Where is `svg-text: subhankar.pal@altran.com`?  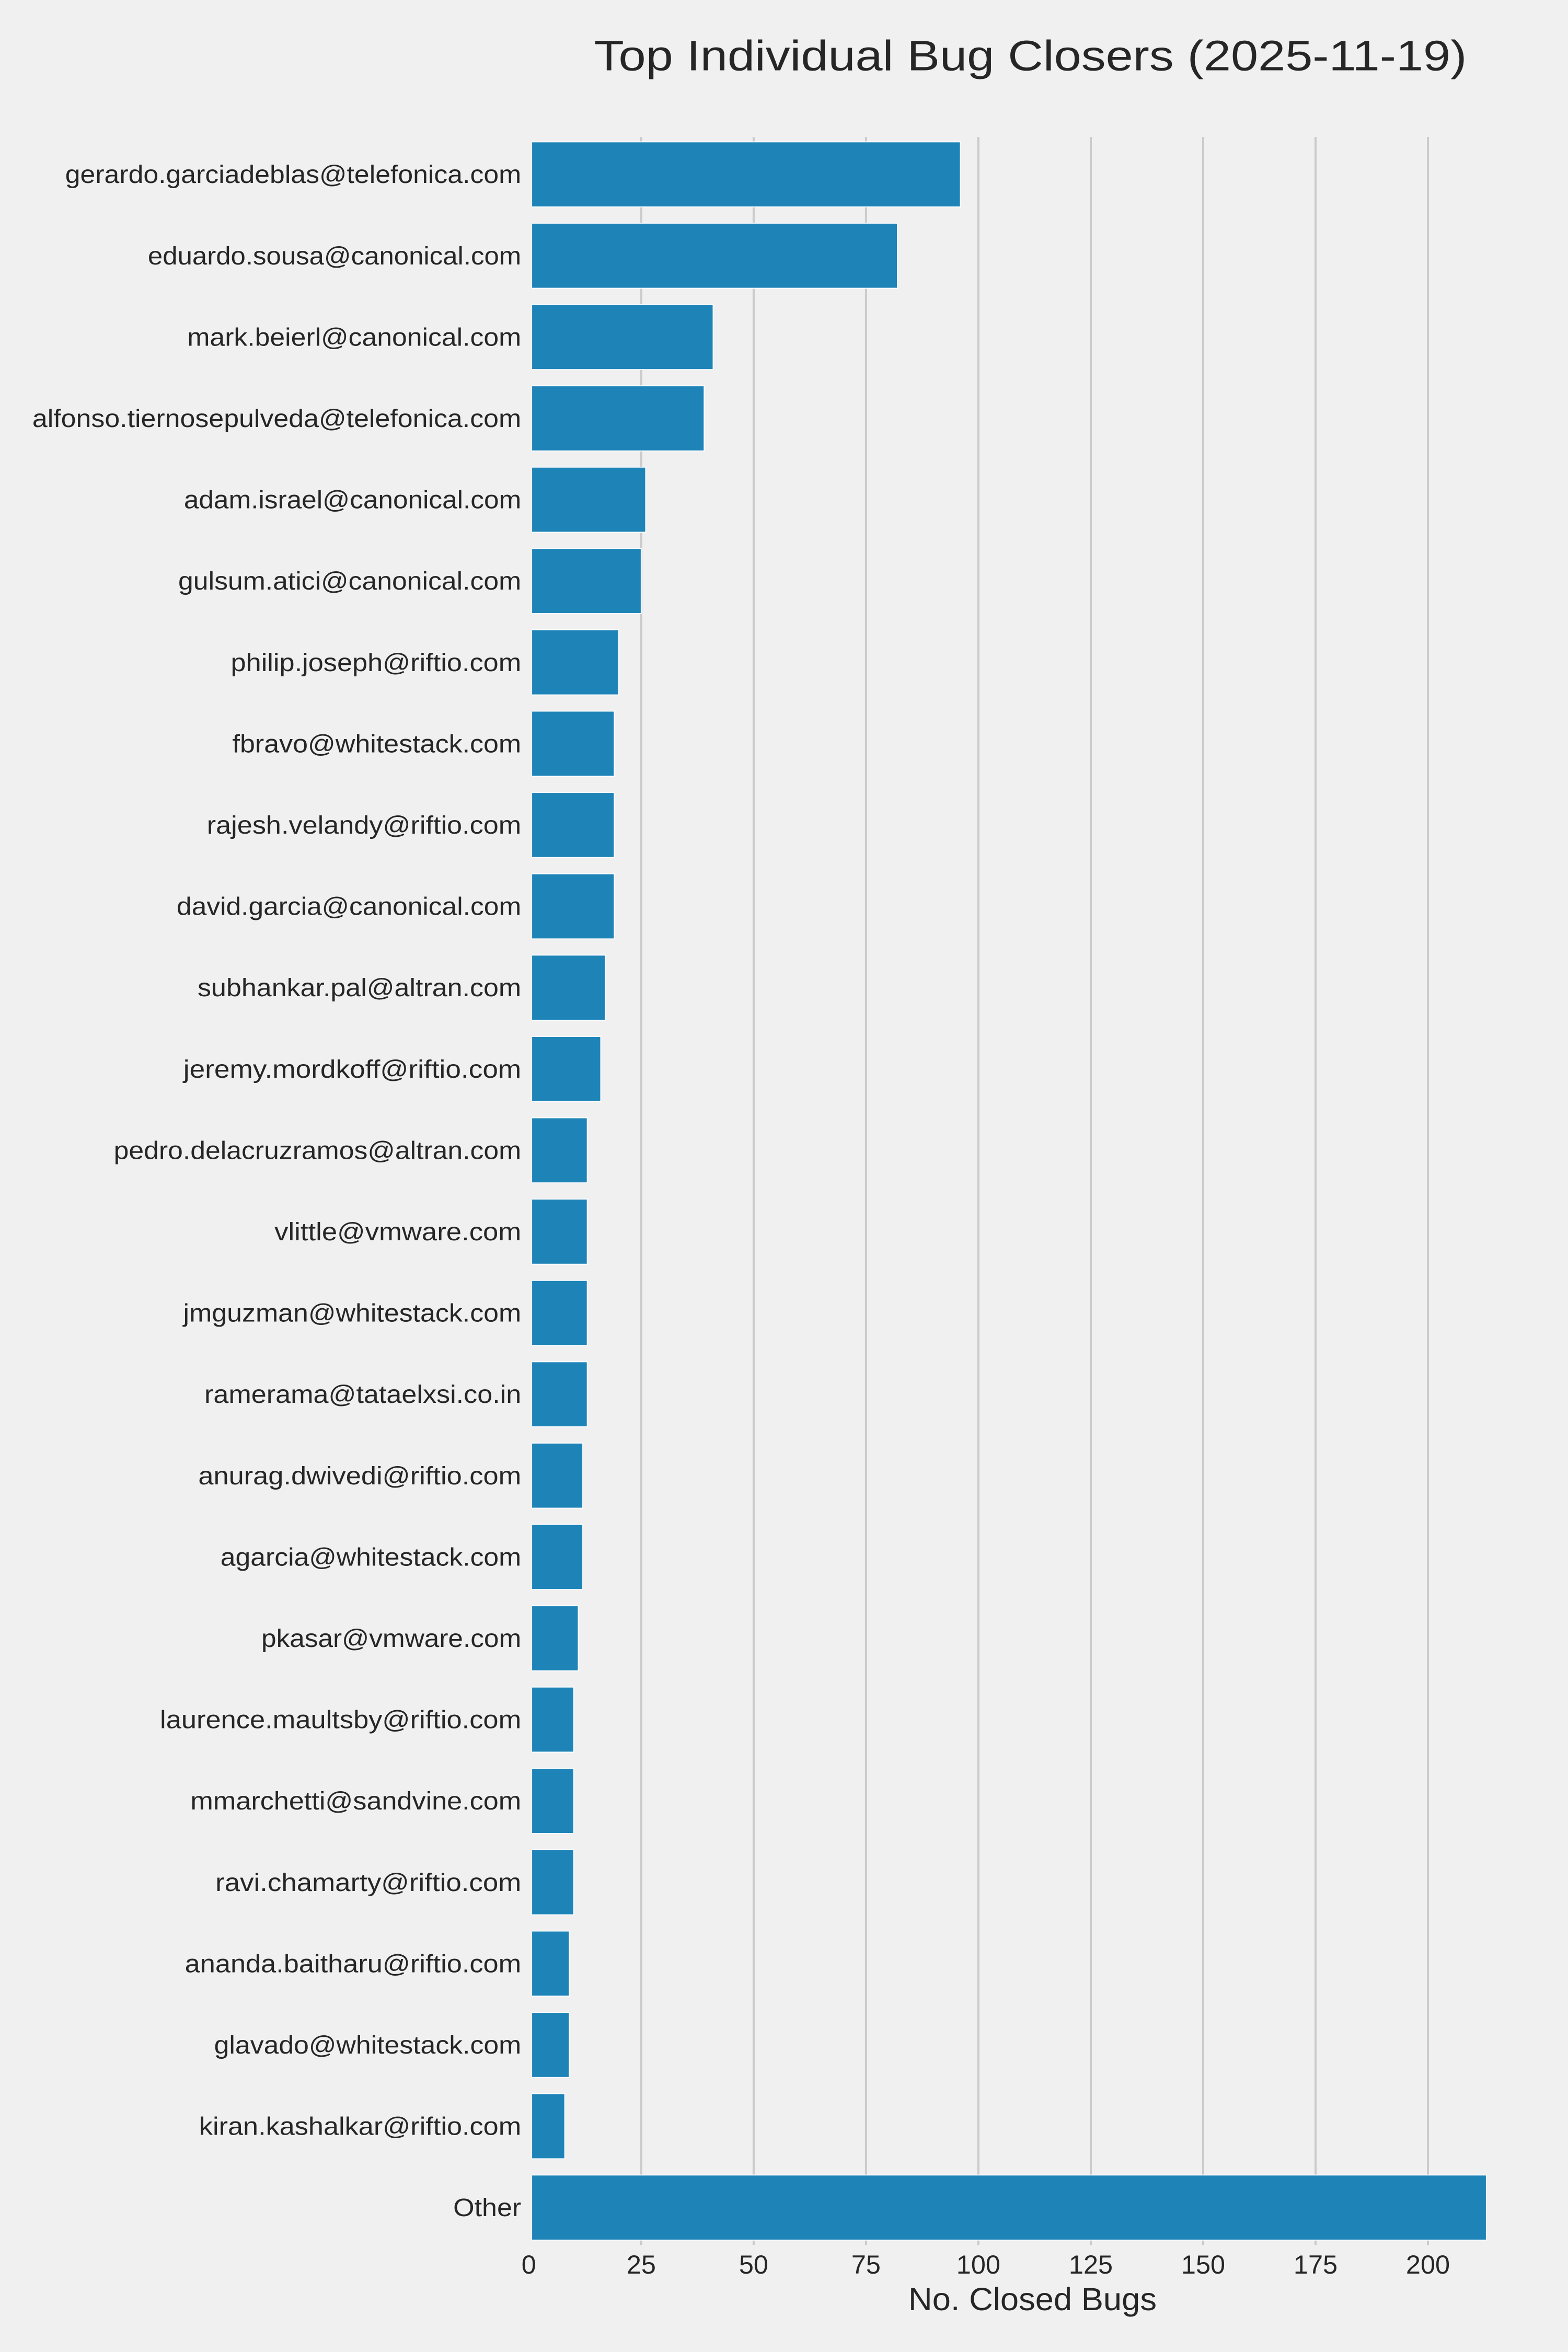
svg-text: subhankar.pal@altran.com is located at coordinates (359, 988).